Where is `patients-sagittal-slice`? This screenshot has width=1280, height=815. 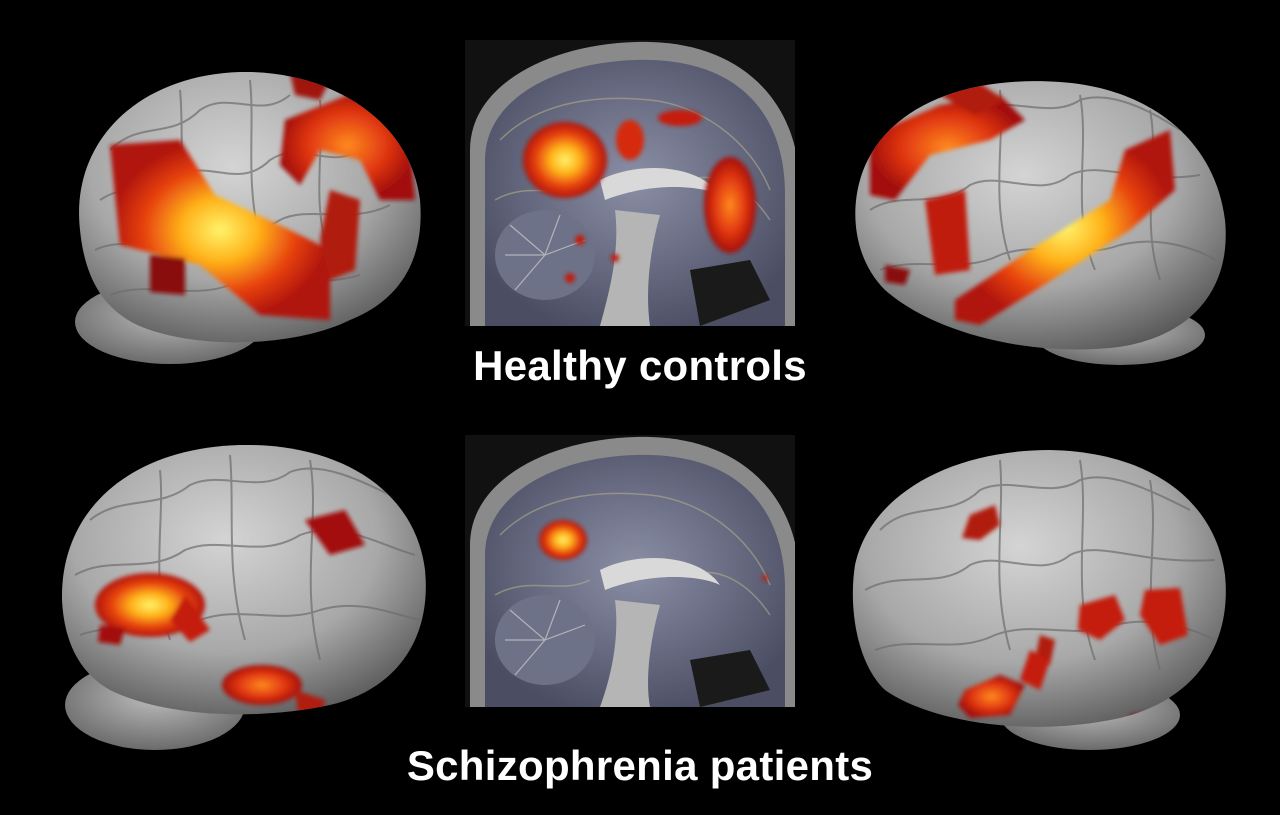
patients-sagittal-slice is located at coordinates (630, 571).